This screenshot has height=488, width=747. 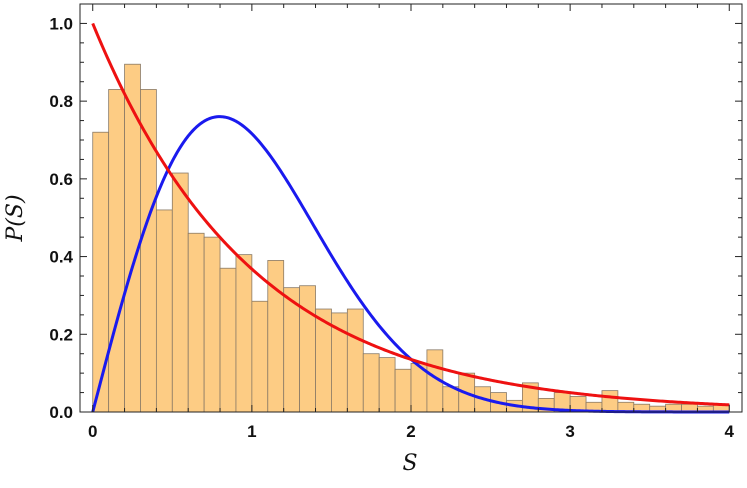 I want to click on y-axis-title: P(S), so click(x=15, y=218).